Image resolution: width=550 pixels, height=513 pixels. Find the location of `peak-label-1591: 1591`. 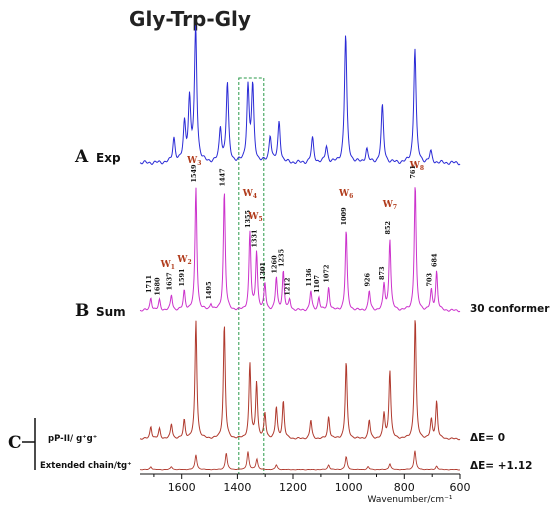

peak-label-1591: 1591 is located at coordinates (182, 277).